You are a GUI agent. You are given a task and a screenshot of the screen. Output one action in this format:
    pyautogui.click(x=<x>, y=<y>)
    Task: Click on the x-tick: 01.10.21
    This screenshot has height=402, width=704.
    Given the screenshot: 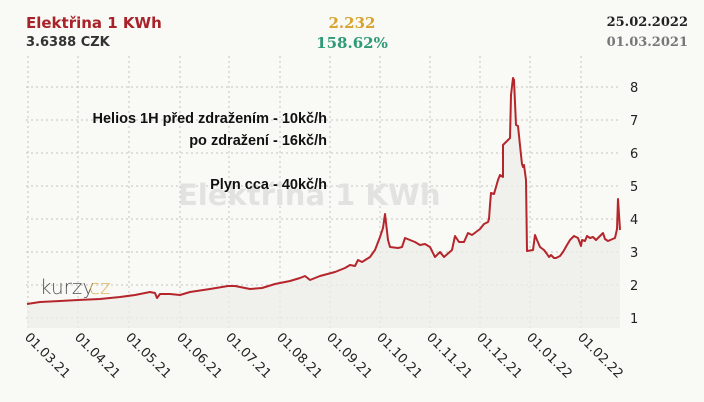 What is the action you would take?
    pyautogui.click(x=399, y=356)
    